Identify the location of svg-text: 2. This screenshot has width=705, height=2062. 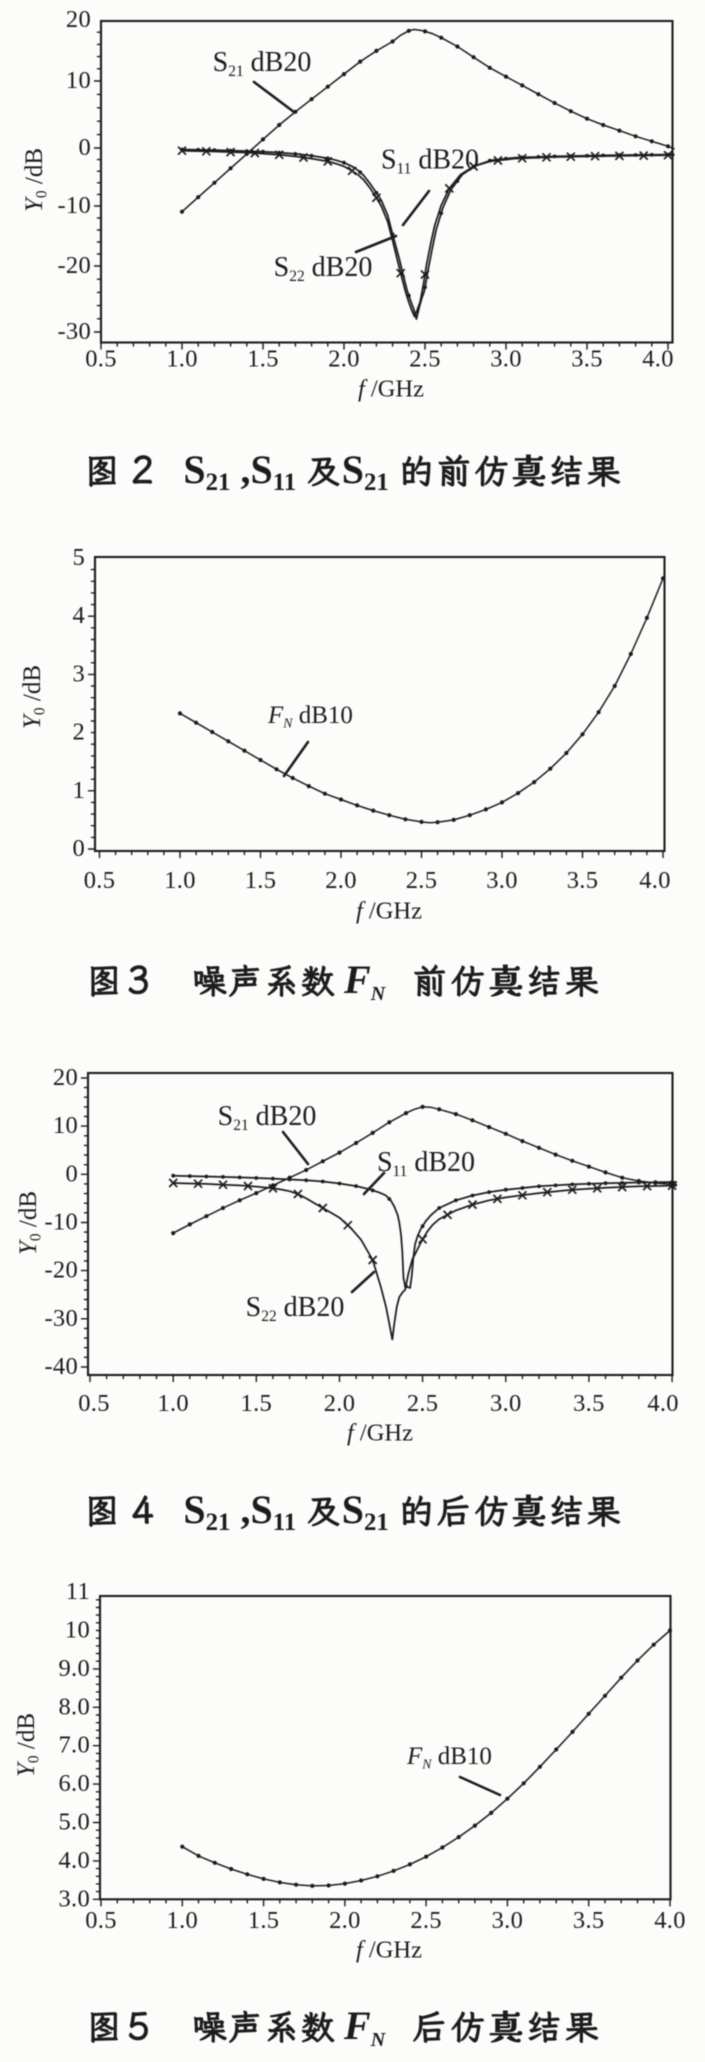
(78, 732).